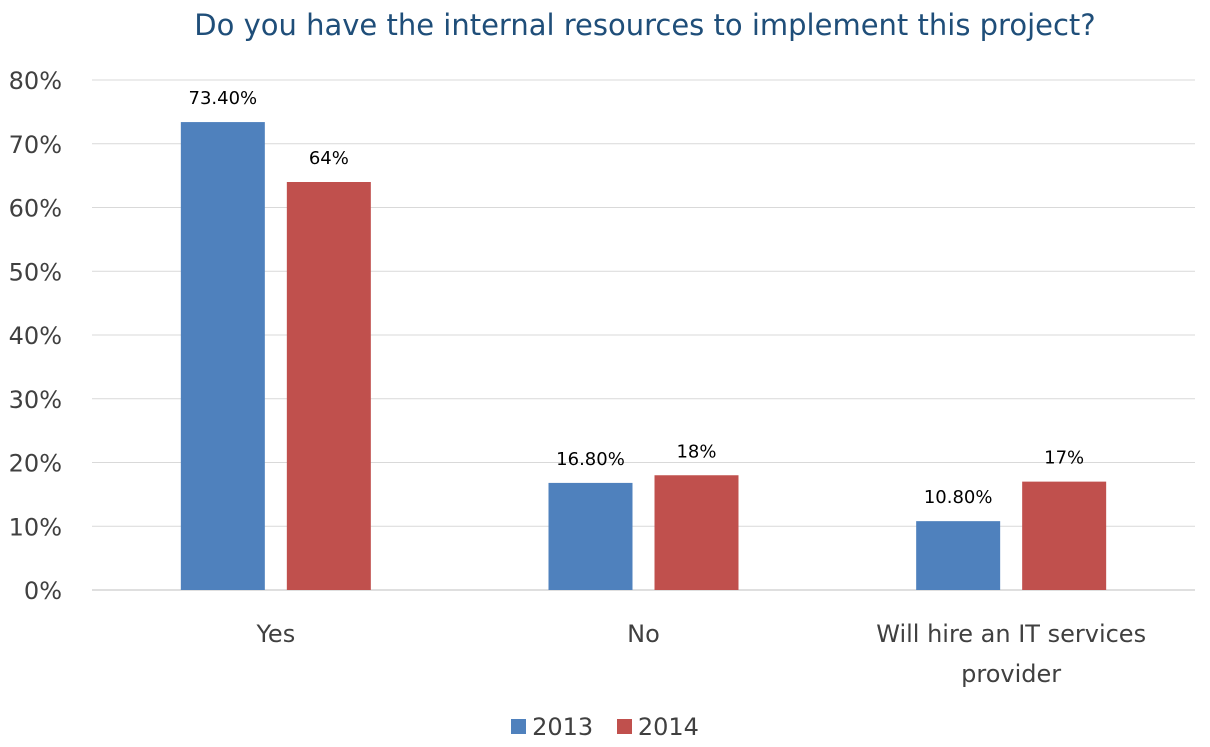 This screenshot has height=747, width=1210. Describe the element at coordinates (643, 634) in the screenshot. I see `x-tick-label: No` at that location.